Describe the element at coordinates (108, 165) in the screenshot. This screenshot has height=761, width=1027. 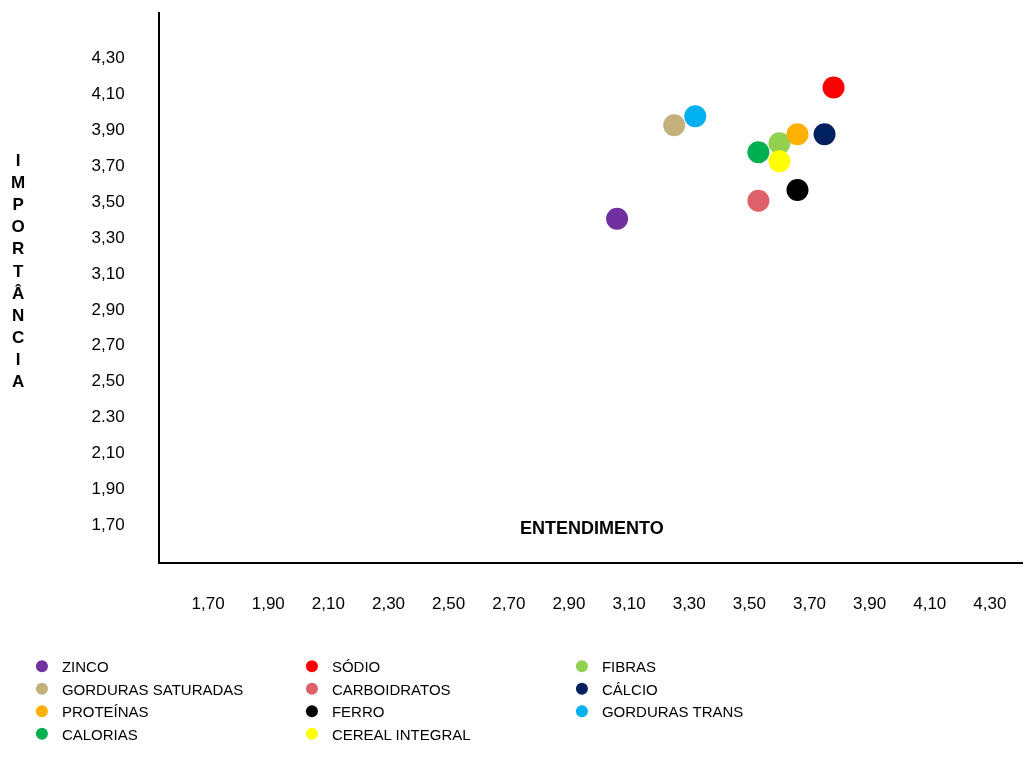
I see `y-tick-label: 3,70` at that location.